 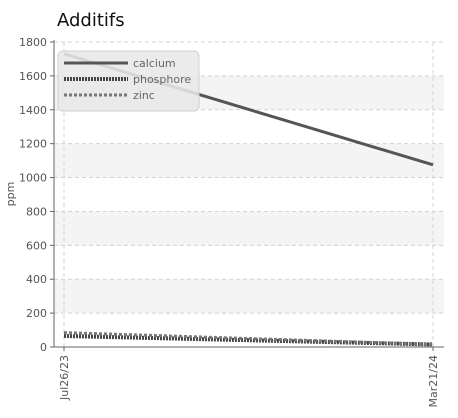 I want to click on legend-box, so click(x=128, y=81).